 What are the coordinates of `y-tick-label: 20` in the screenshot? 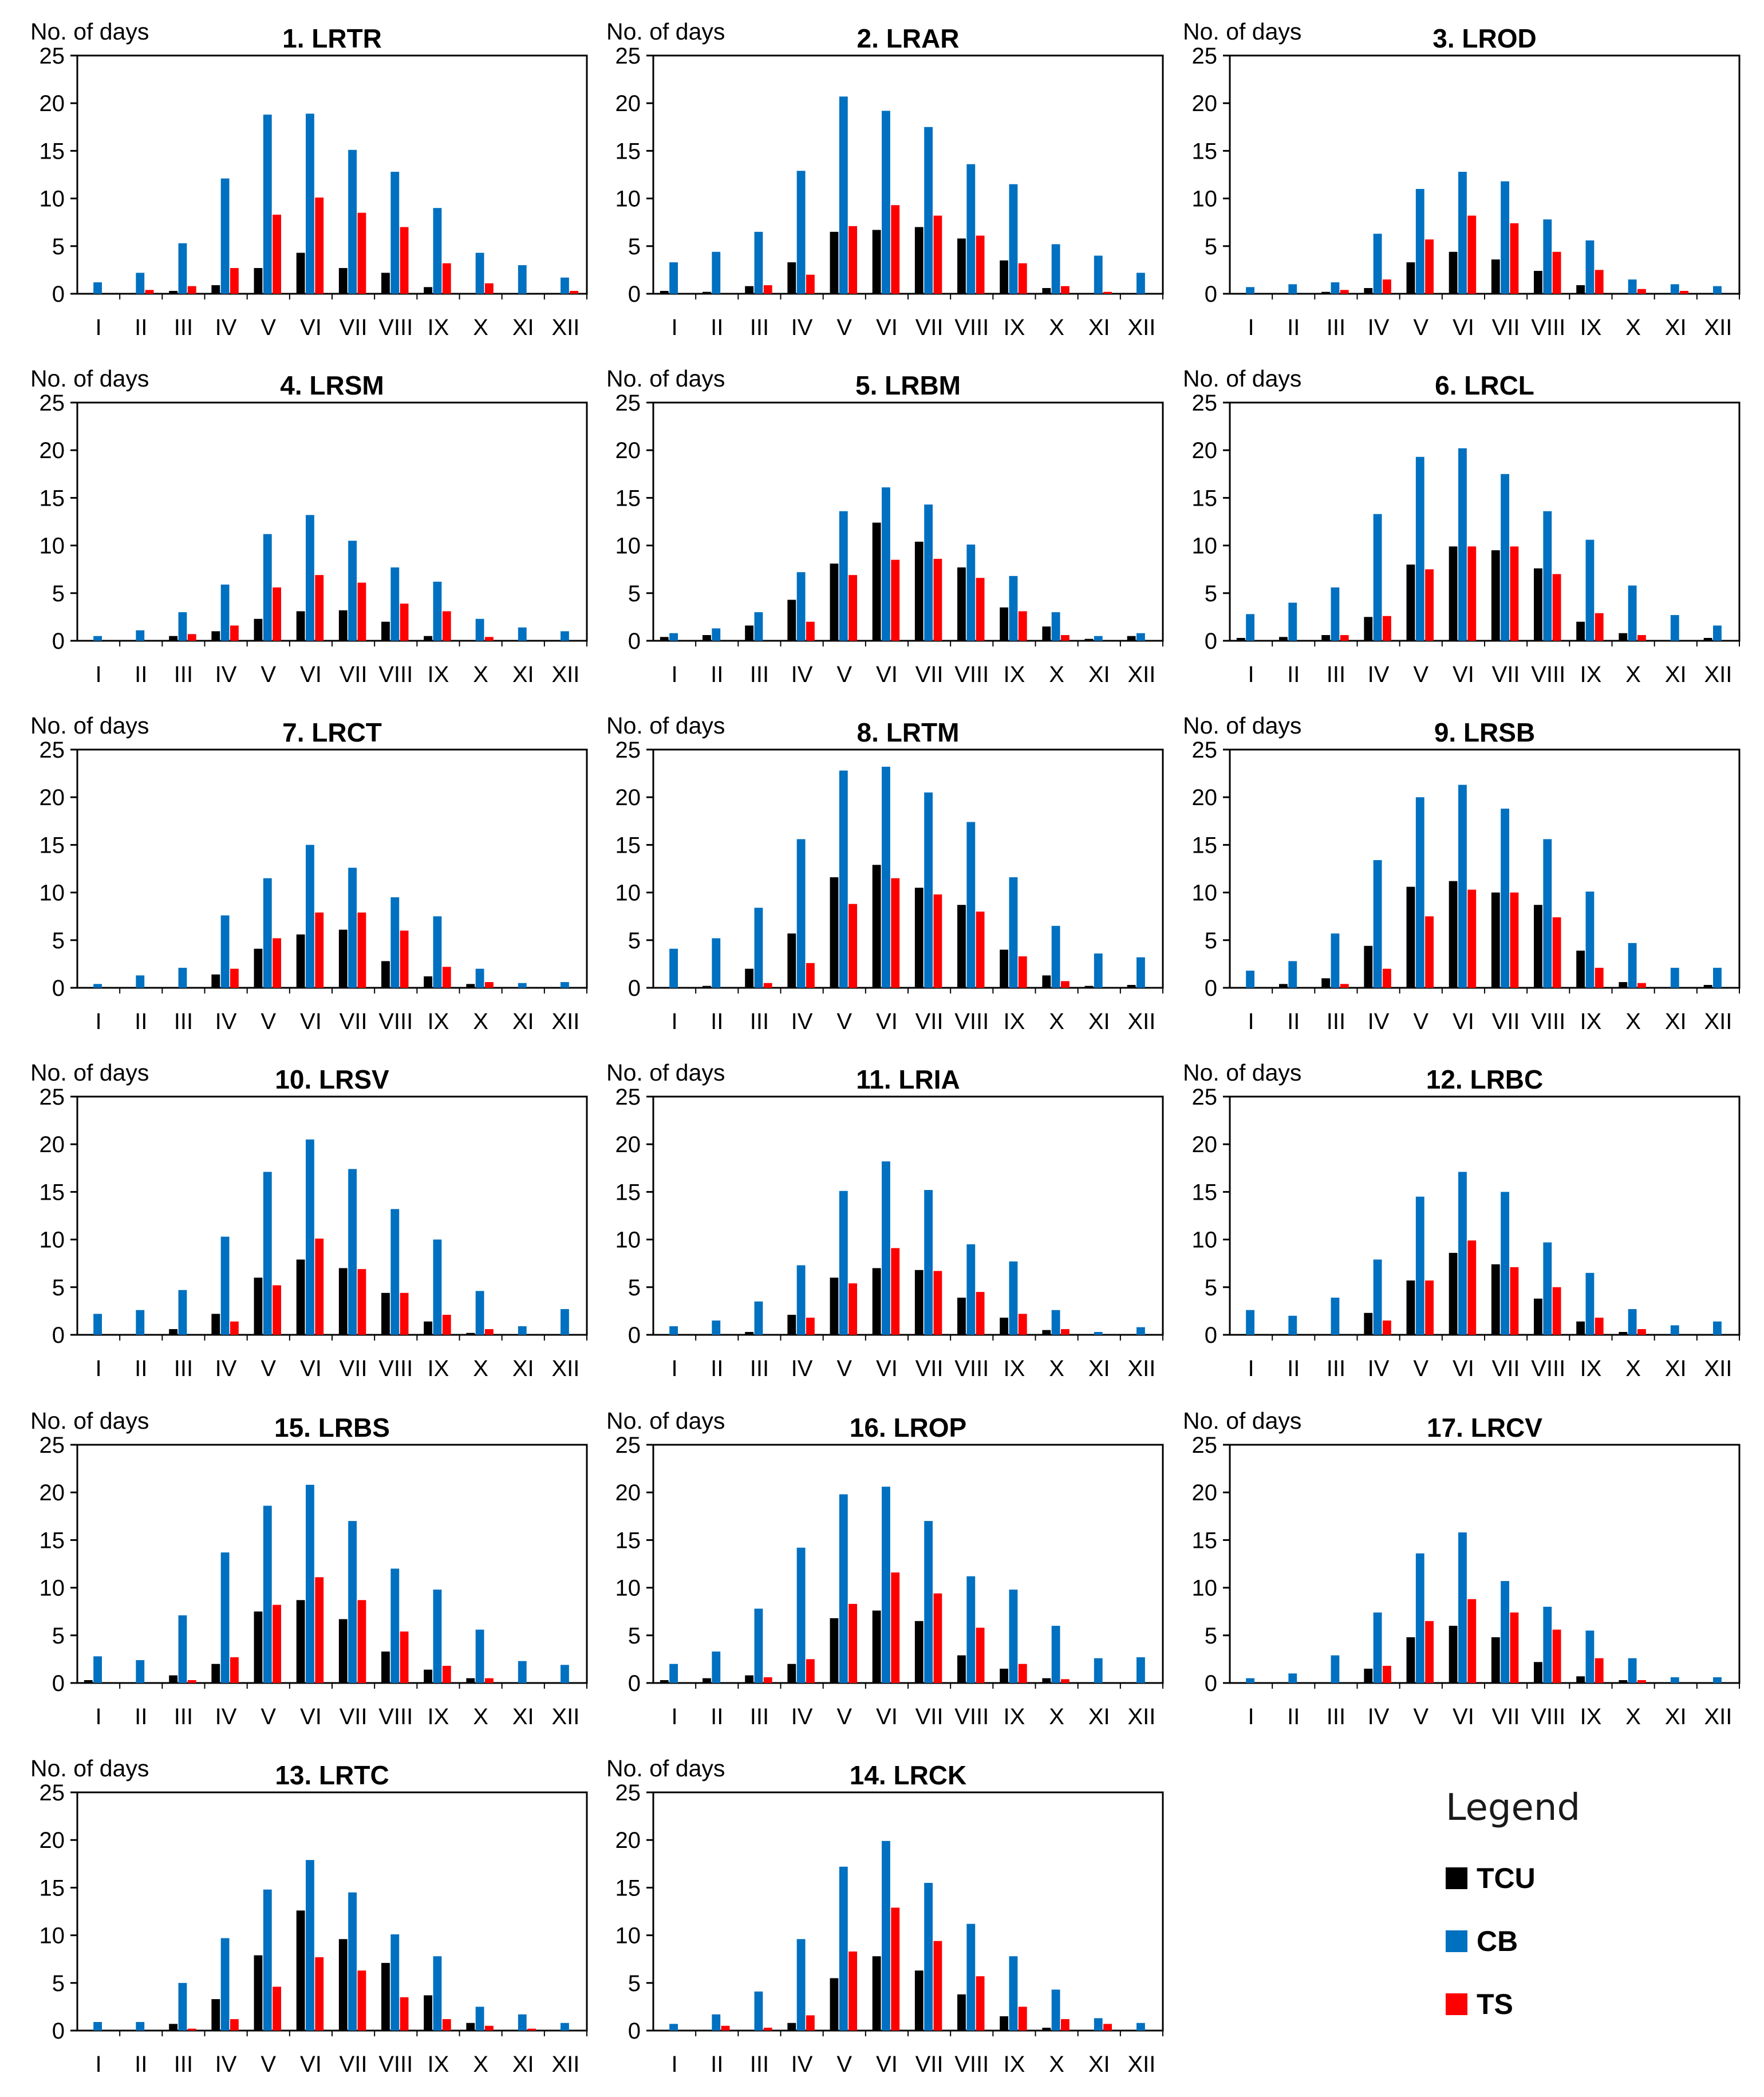 It's located at (628, 1144).